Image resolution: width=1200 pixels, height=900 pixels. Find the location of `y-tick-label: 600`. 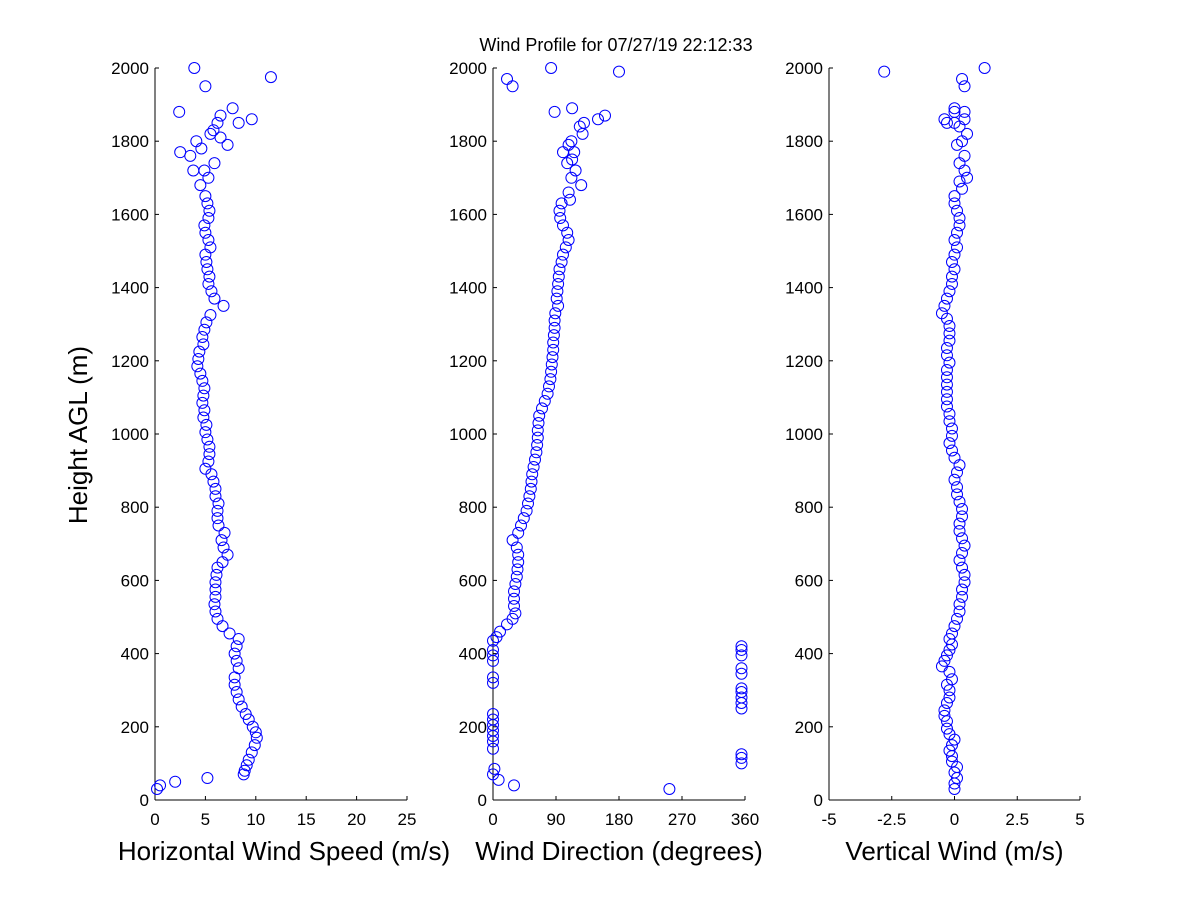

y-tick-label: 600 is located at coordinates (473, 580).